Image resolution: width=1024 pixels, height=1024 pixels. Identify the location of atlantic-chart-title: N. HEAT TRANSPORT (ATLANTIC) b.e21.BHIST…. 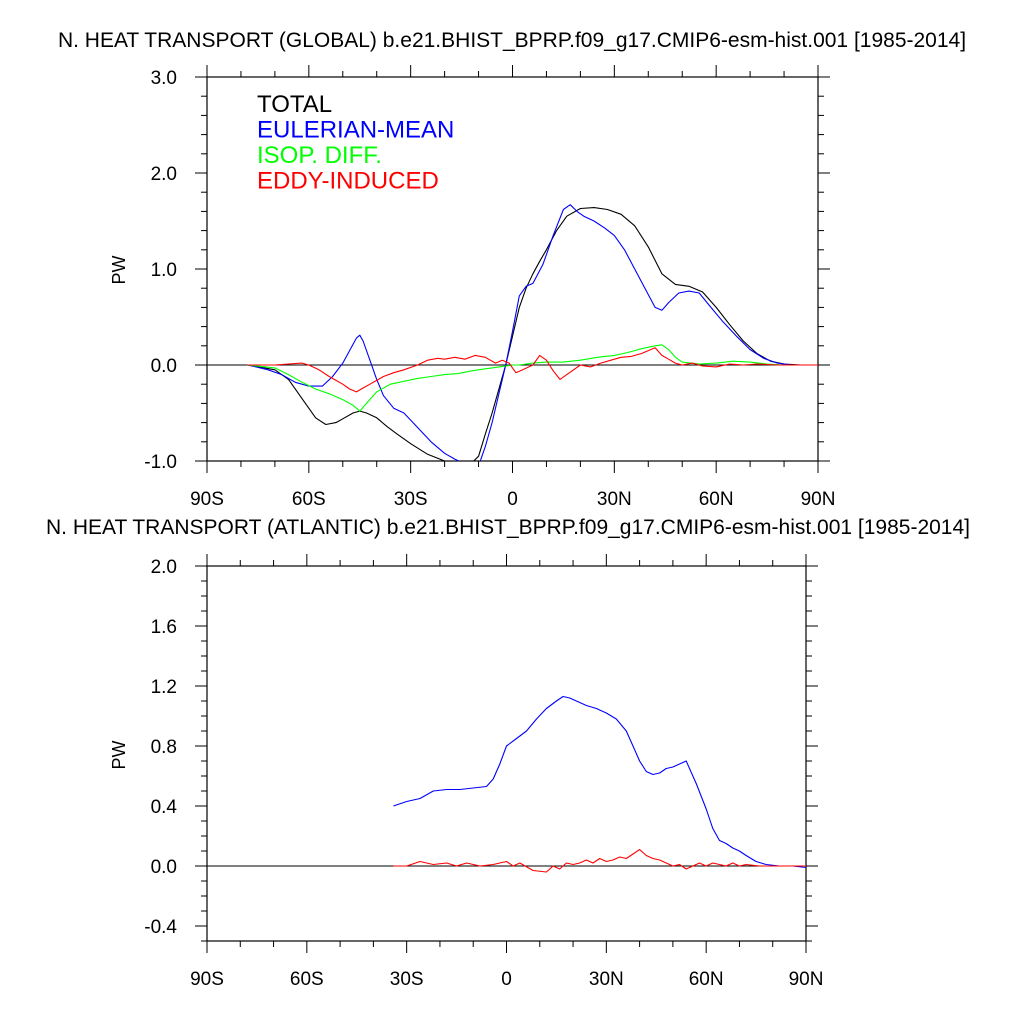
(508, 527).